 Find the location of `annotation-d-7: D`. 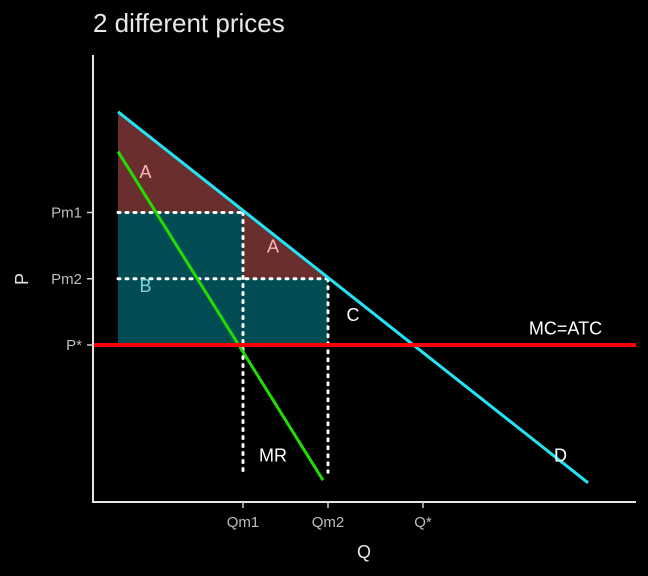

annotation-d-7: D is located at coordinates (560, 456).